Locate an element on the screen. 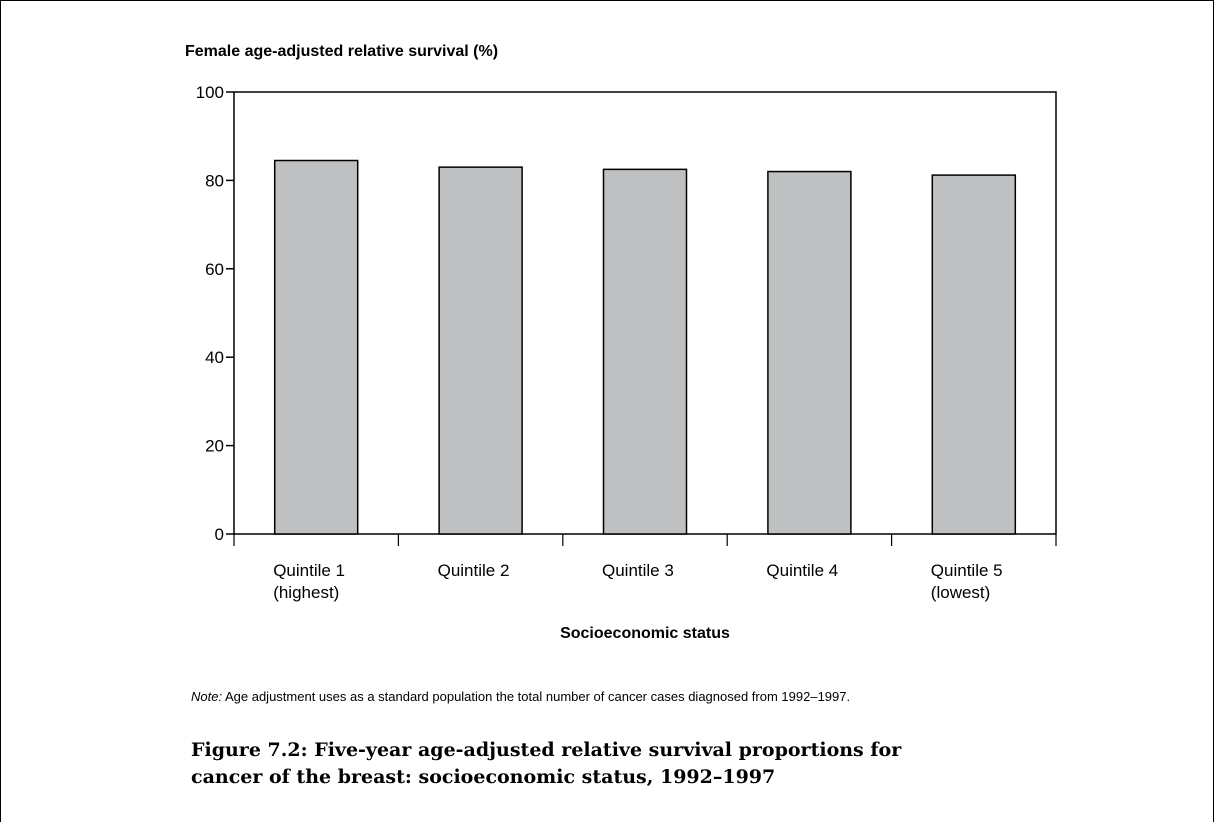  note-prefix: Note: is located at coordinates (207, 696).